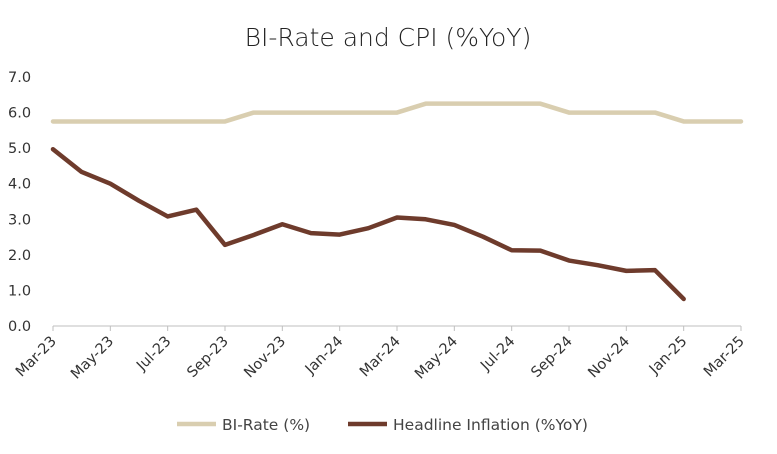 Image resolution: width=777 pixels, height=454 pixels. What do you see at coordinates (324, 356) in the screenshot?
I see `x-tick-label: Jan-24` at bounding box center [324, 356].